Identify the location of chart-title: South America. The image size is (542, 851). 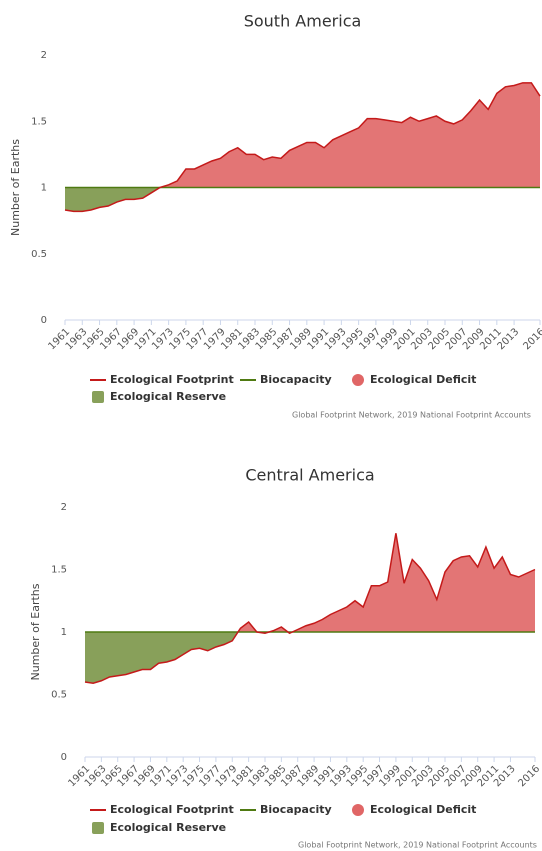
(303, 21).